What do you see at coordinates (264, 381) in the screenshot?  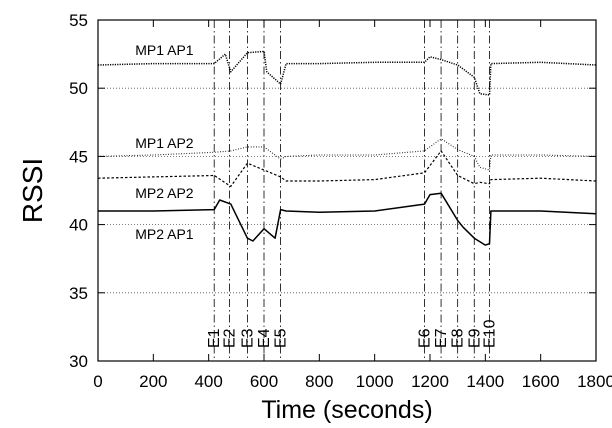 I see `x-tick-label: 600` at bounding box center [264, 381].